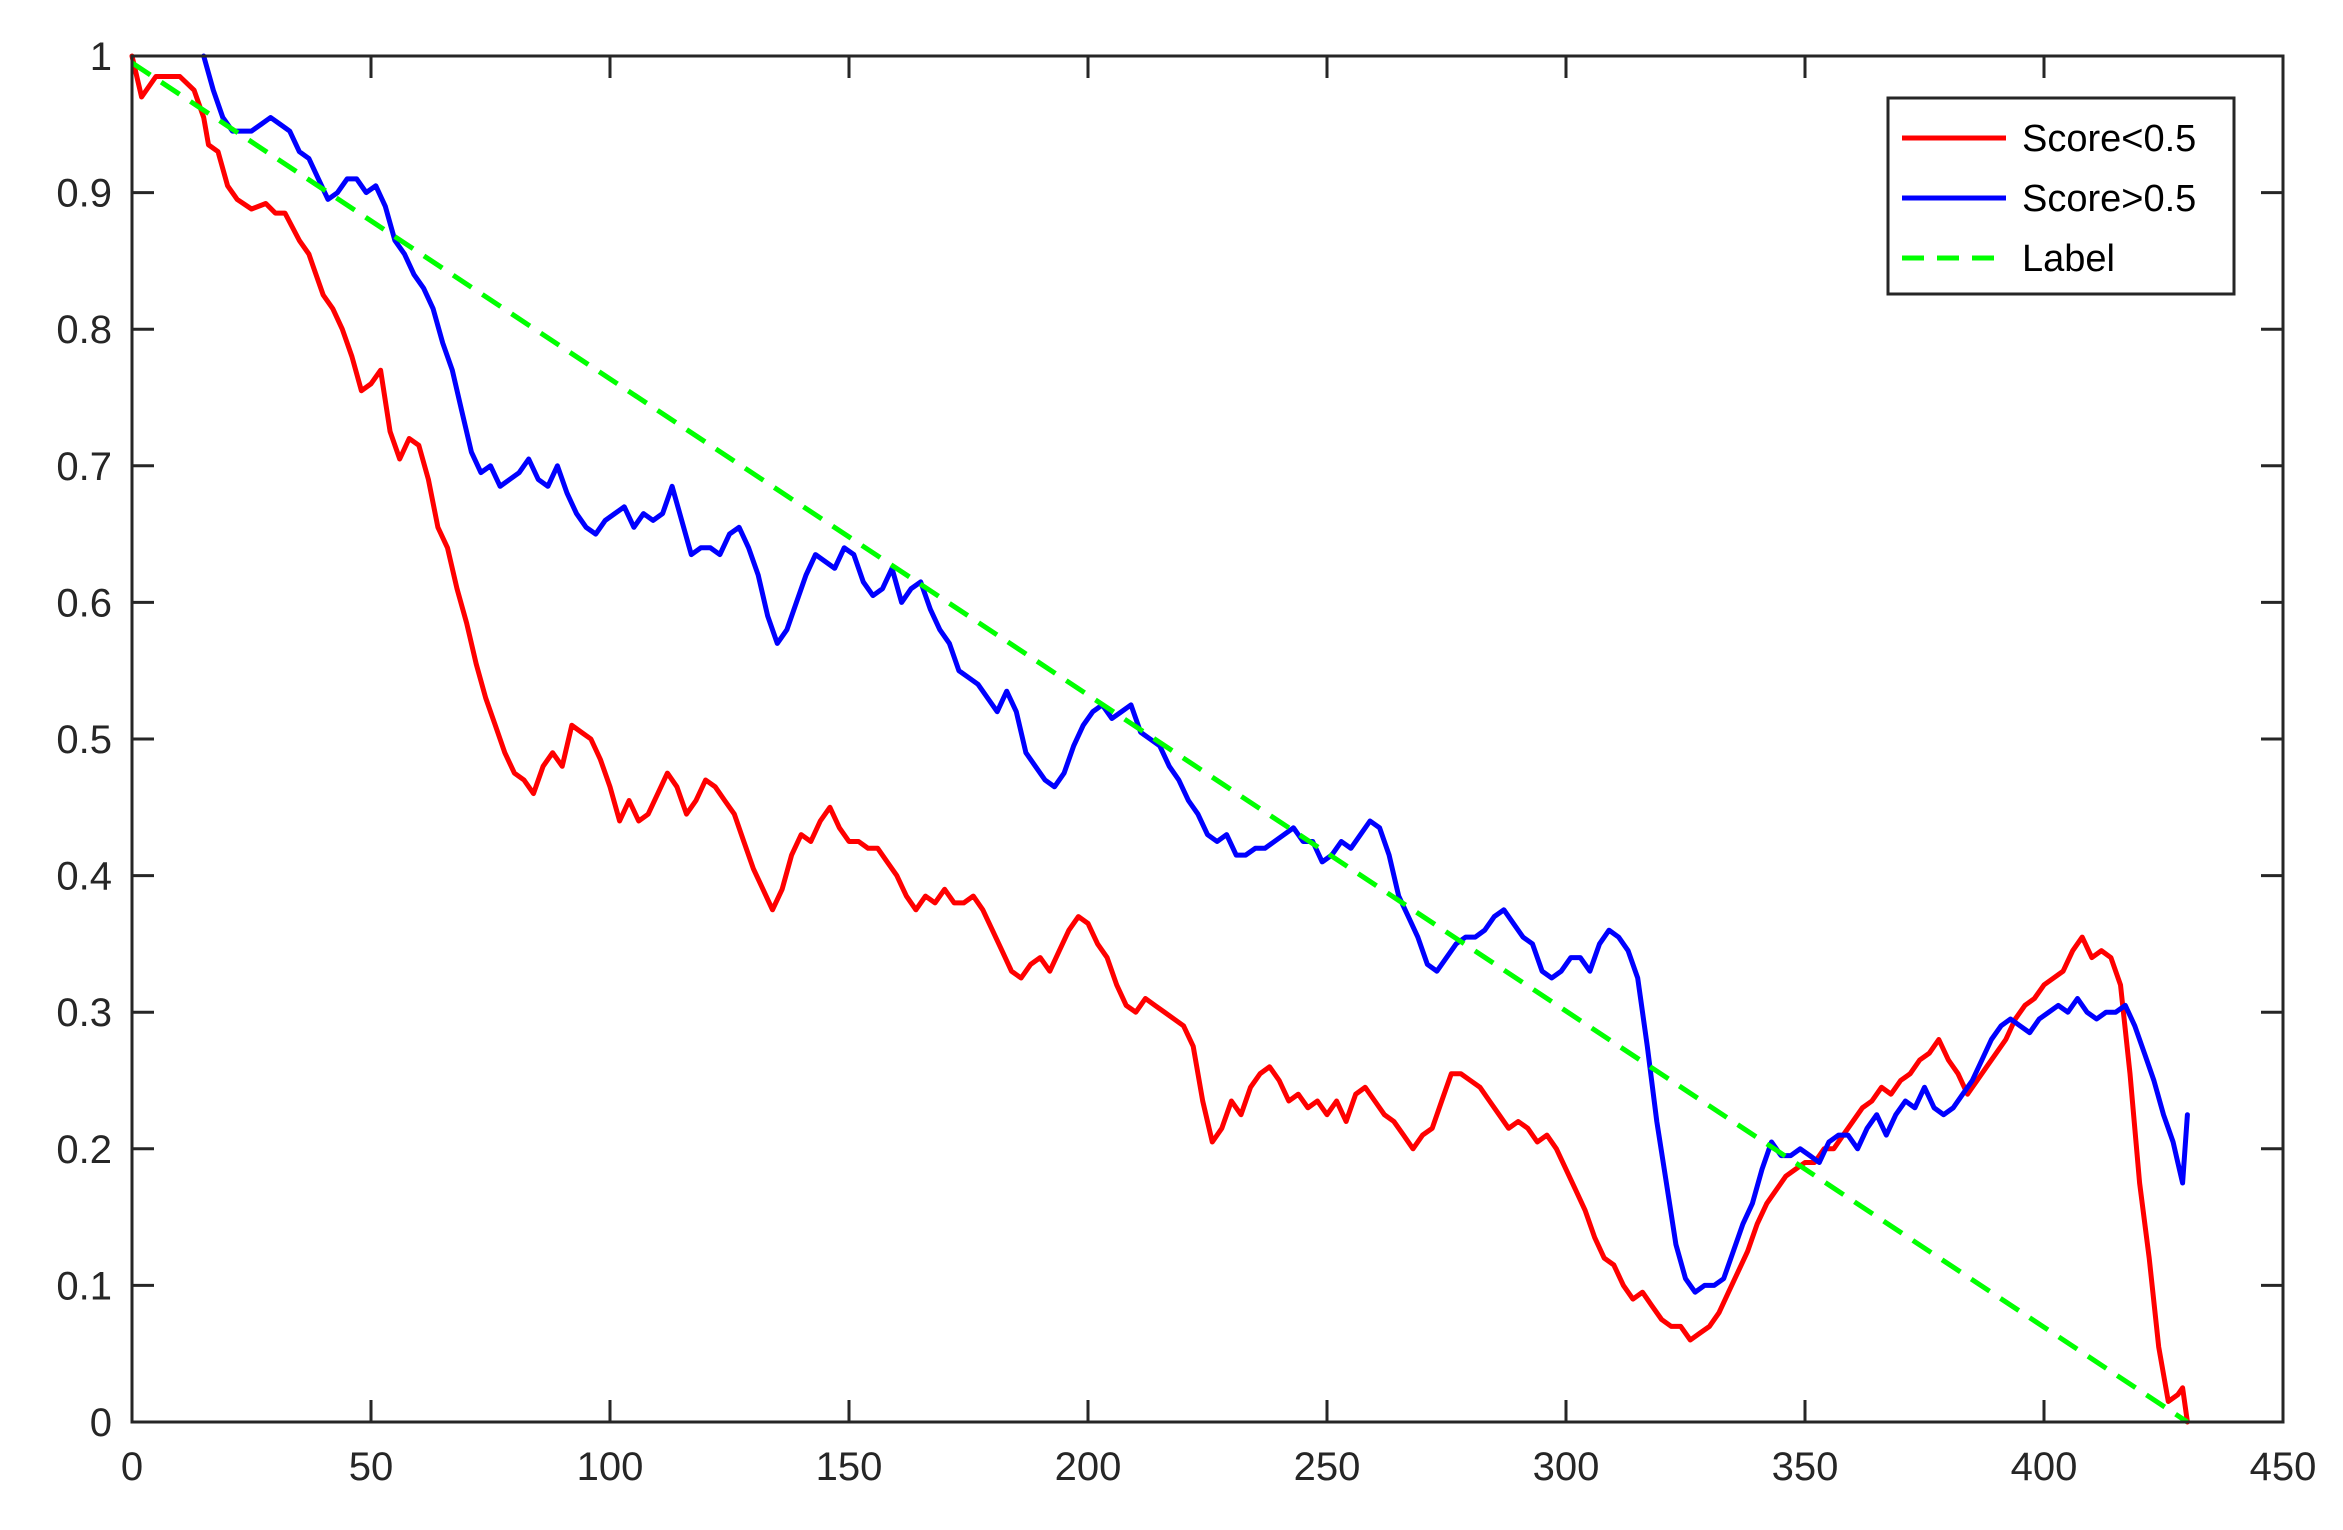 Image resolution: width=2343 pixels, height=1530 pixels. I want to click on x-tick-label: 250, so click(1327, 1467).